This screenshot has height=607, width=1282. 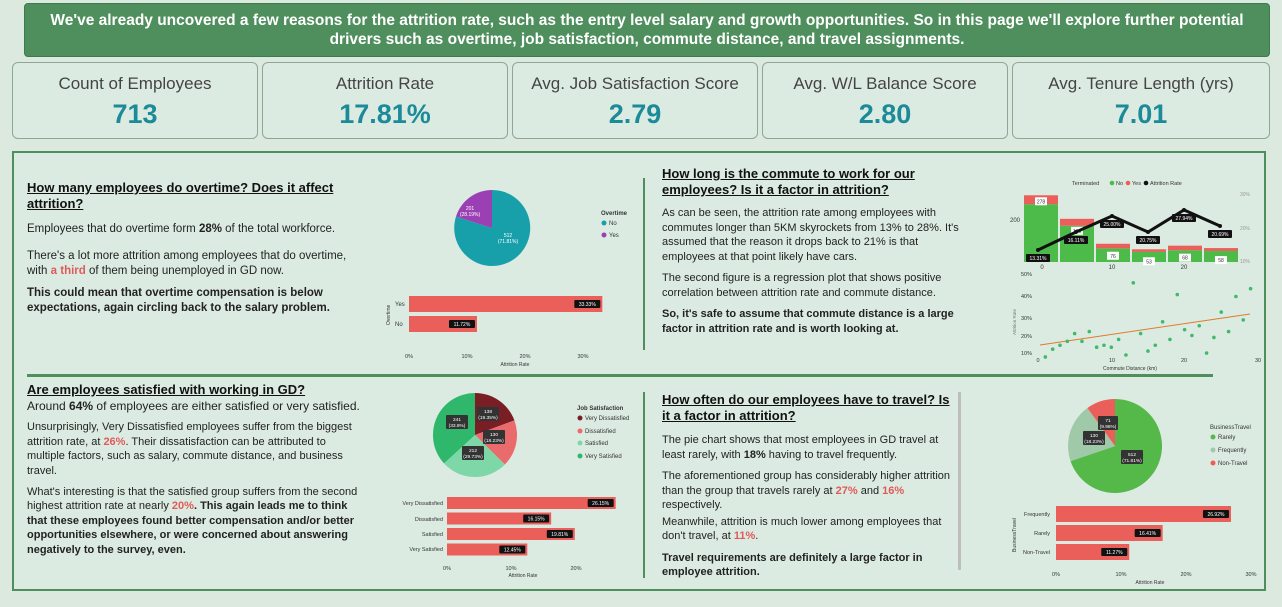 What do you see at coordinates (1026, 275) in the screenshot?
I see `tick-label: 50%` at bounding box center [1026, 275].